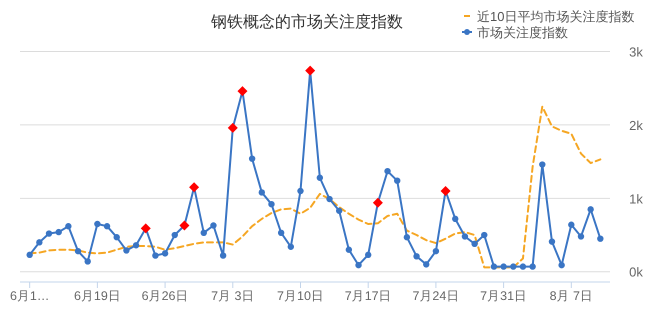 The width and height of the screenshot is (660, 322). Describe the element at coordinates (436, 296) in the screenshot. I see `x-tick-label: 7月24日` at that location.